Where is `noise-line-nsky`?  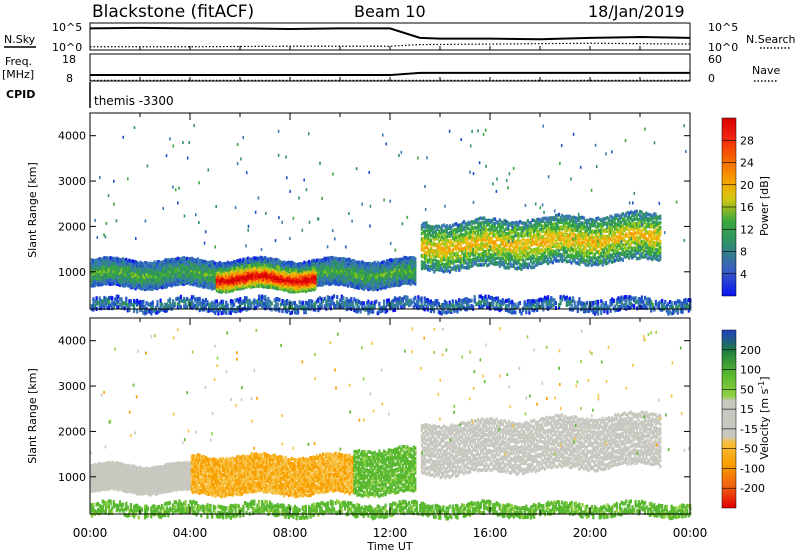 noise-line-nsky is located at coordinates (390, 33).